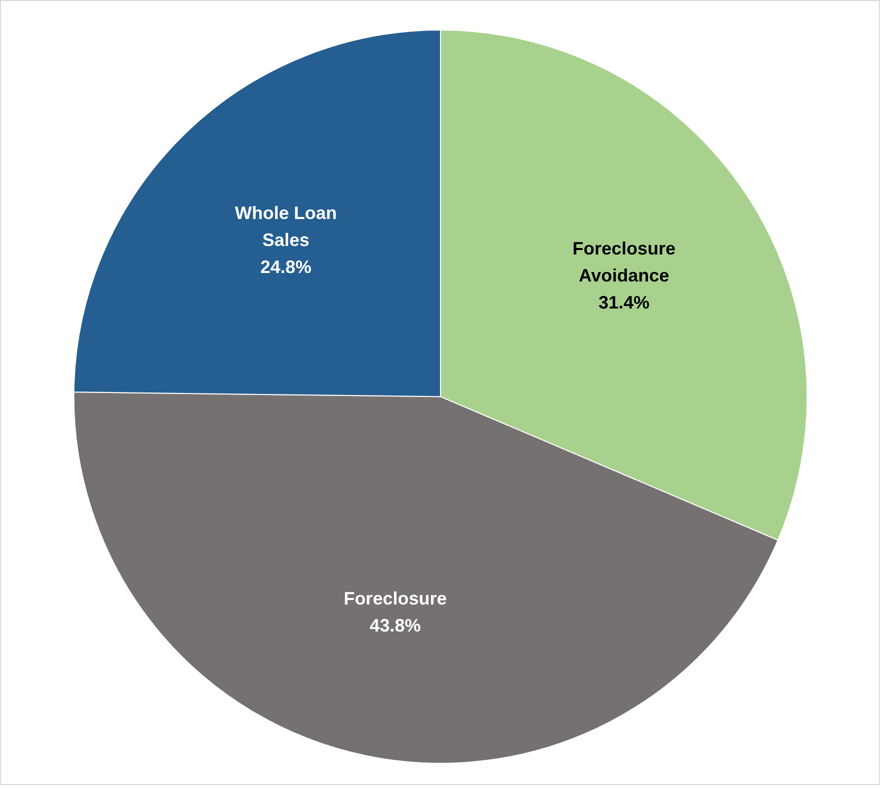  I want to click on data-label: 24.8%, so click(286, 267).